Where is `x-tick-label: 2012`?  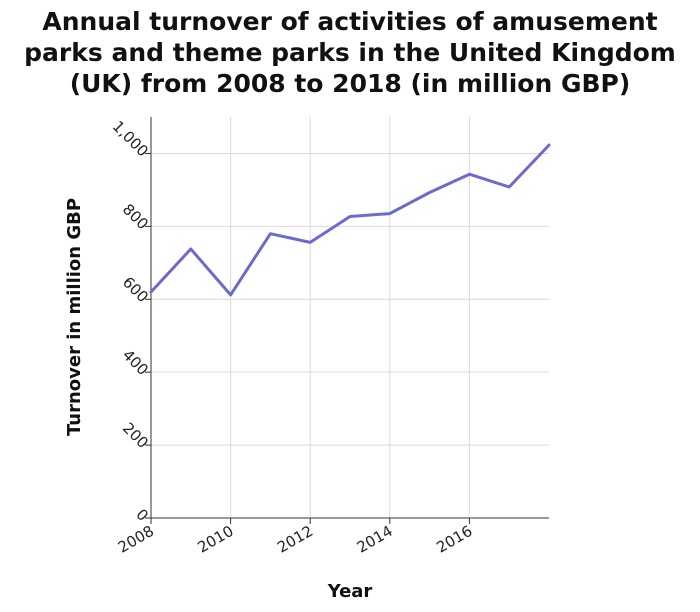 x-tick-label: 2012 is located at coordinates (295, 539).